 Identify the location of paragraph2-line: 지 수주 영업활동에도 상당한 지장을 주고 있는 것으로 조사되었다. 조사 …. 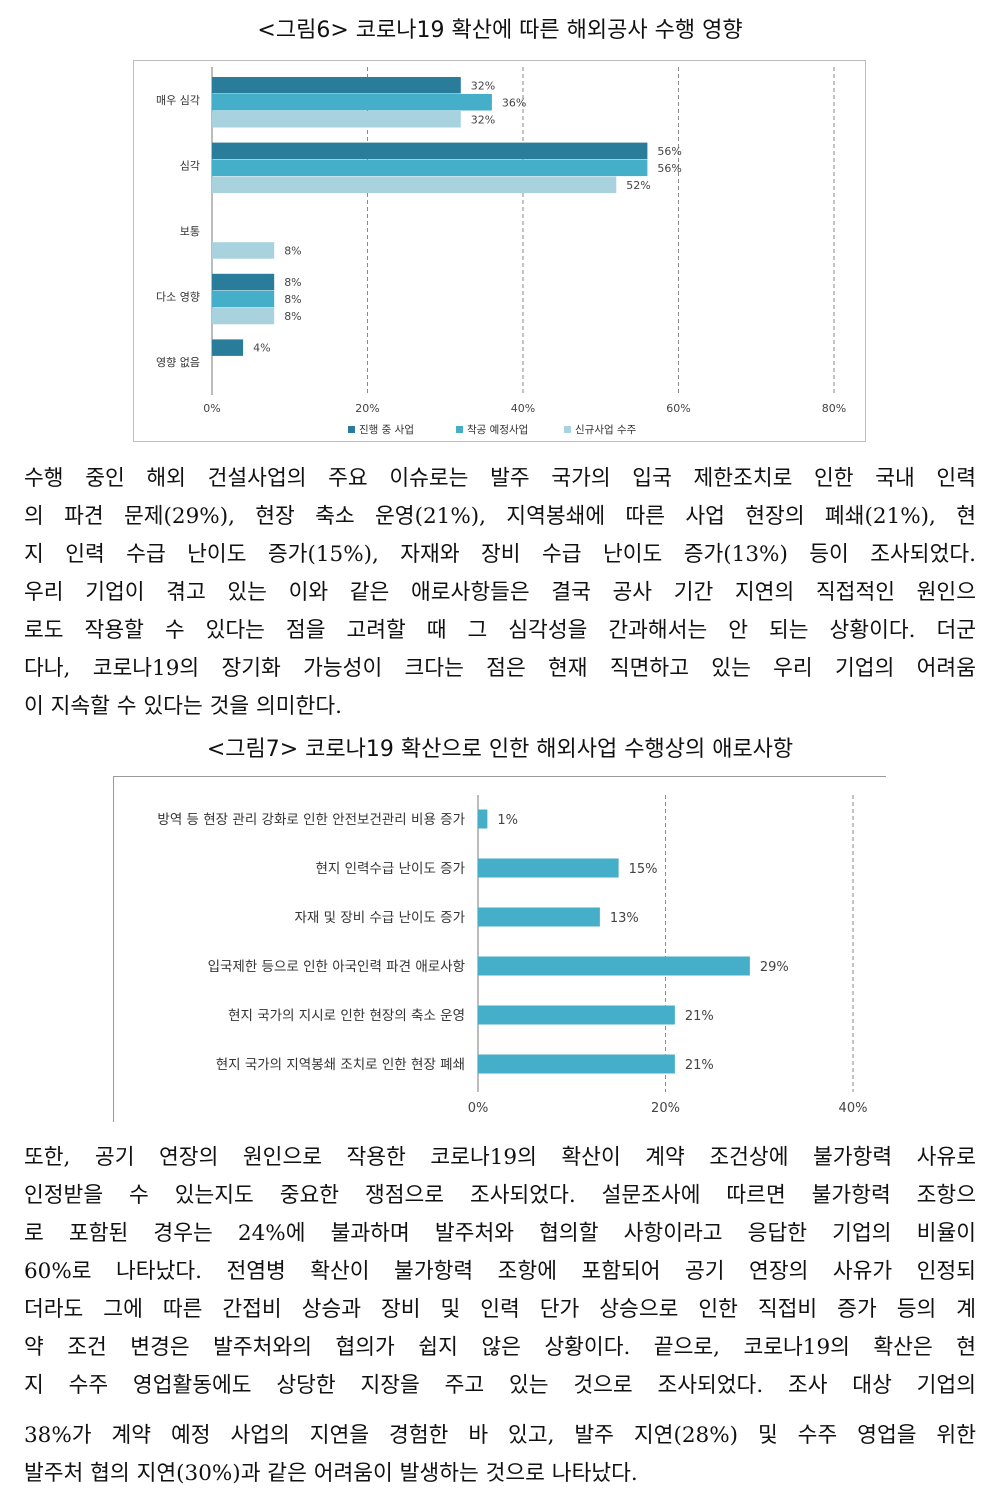
(500, 1385).